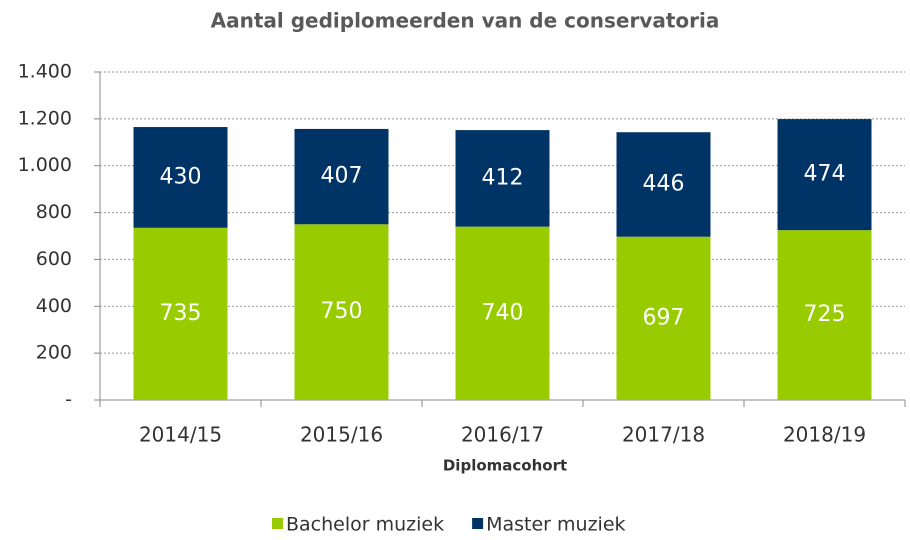  Describe the element at coordinates (54, 353) in the screenshot. I see `y-tick-label: 200` at that location.